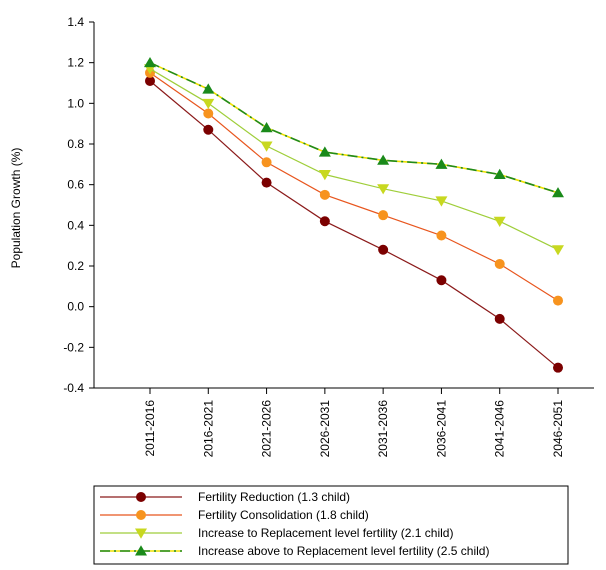 The width and height of the screenshot is (606, 570). Describe the element at coordinates (283, 515) in the screenshot. I see `legend-label: Fertility Consolidation (1.8 child)` at that location.